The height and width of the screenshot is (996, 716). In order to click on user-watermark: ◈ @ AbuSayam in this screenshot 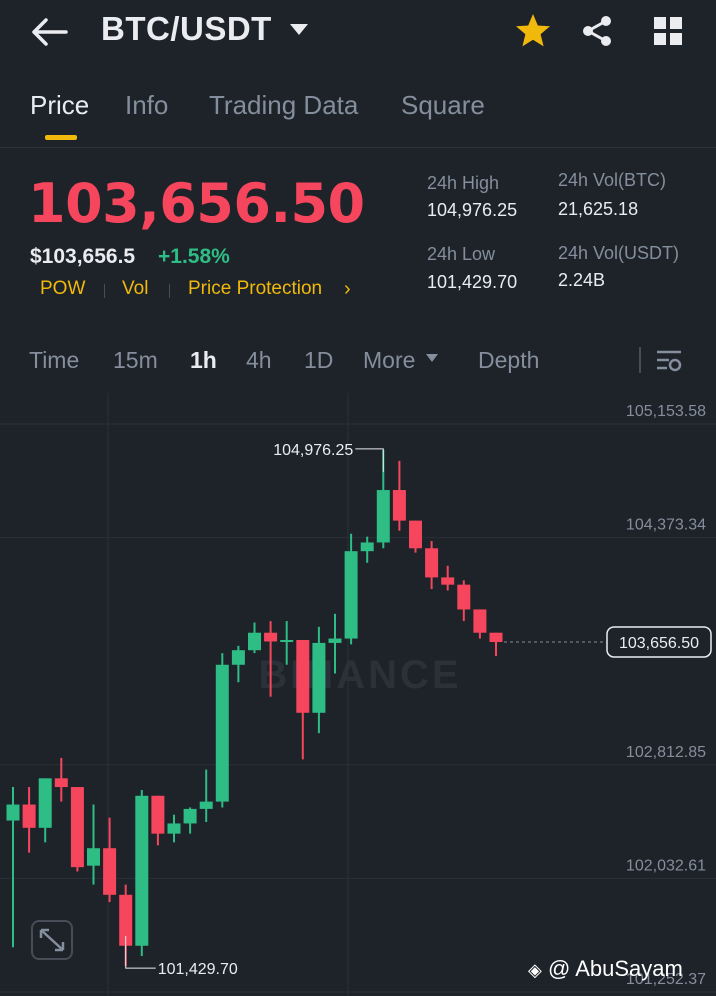, I will do `click(605, 968)`.